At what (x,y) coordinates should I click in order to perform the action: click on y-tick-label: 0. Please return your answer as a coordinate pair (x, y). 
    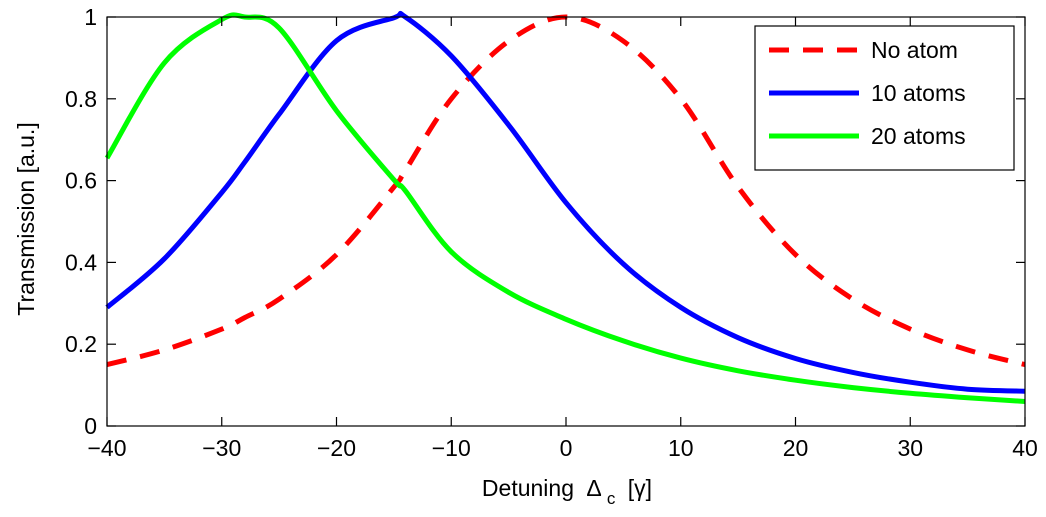
    Looking at the image, I should click on (90, 426).